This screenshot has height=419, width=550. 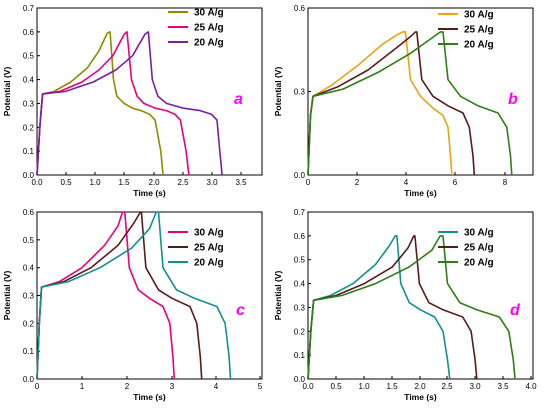 I want to click on panel-letter: d, so click(x=515, y=310).